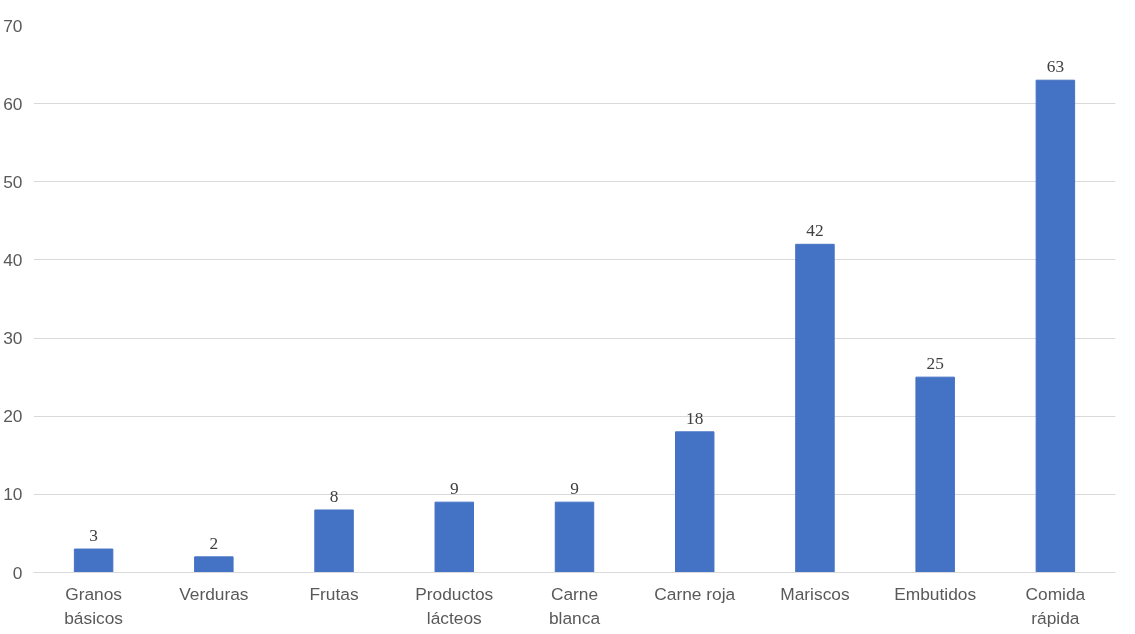 This screenshot has width=1135, height=634. What do you see at coordinates (13, 25) in the screenshot?
I see `y-tick-label: 70` at bounding box center [13, 25].